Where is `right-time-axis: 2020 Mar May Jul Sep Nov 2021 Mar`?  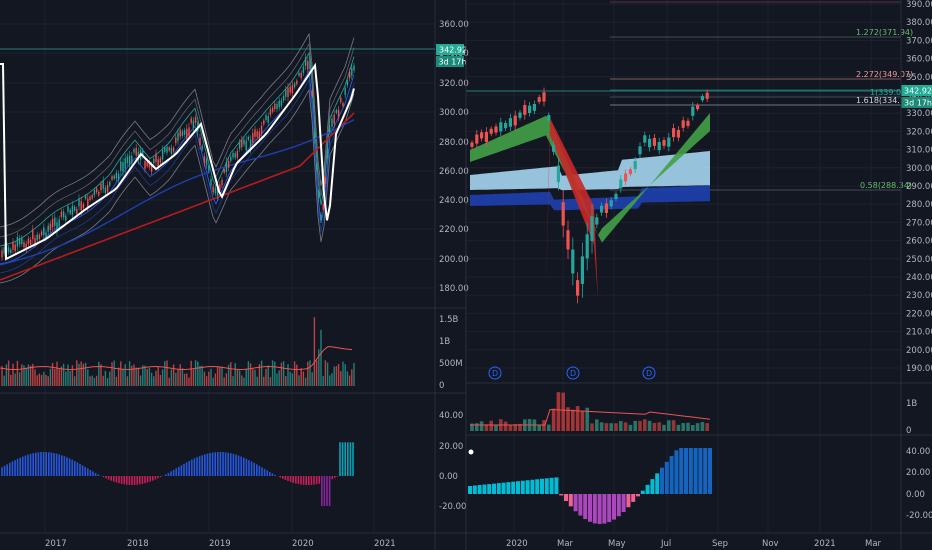 right-time-axis: 2020 Mar May Jul Sep Nov 2021 Mar is located at coordinates (694, 544).